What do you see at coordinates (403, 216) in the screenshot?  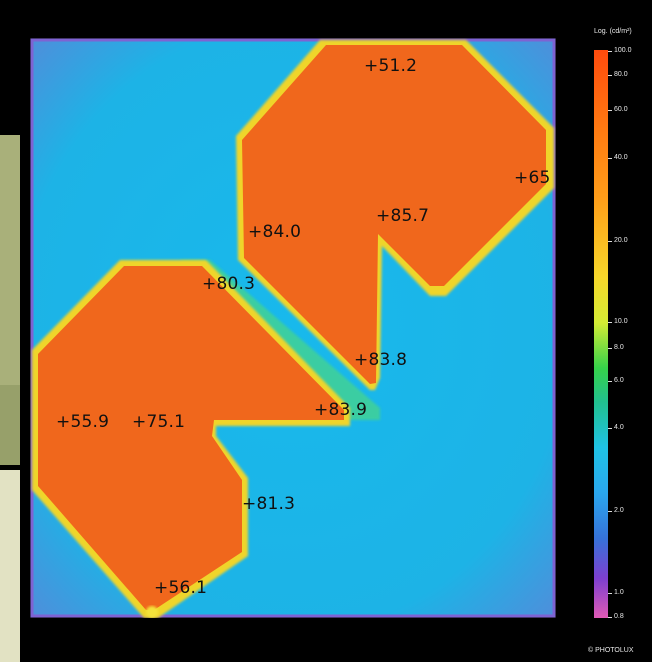 I see `reading-label: +85.7` at bounding box center [403, 216].